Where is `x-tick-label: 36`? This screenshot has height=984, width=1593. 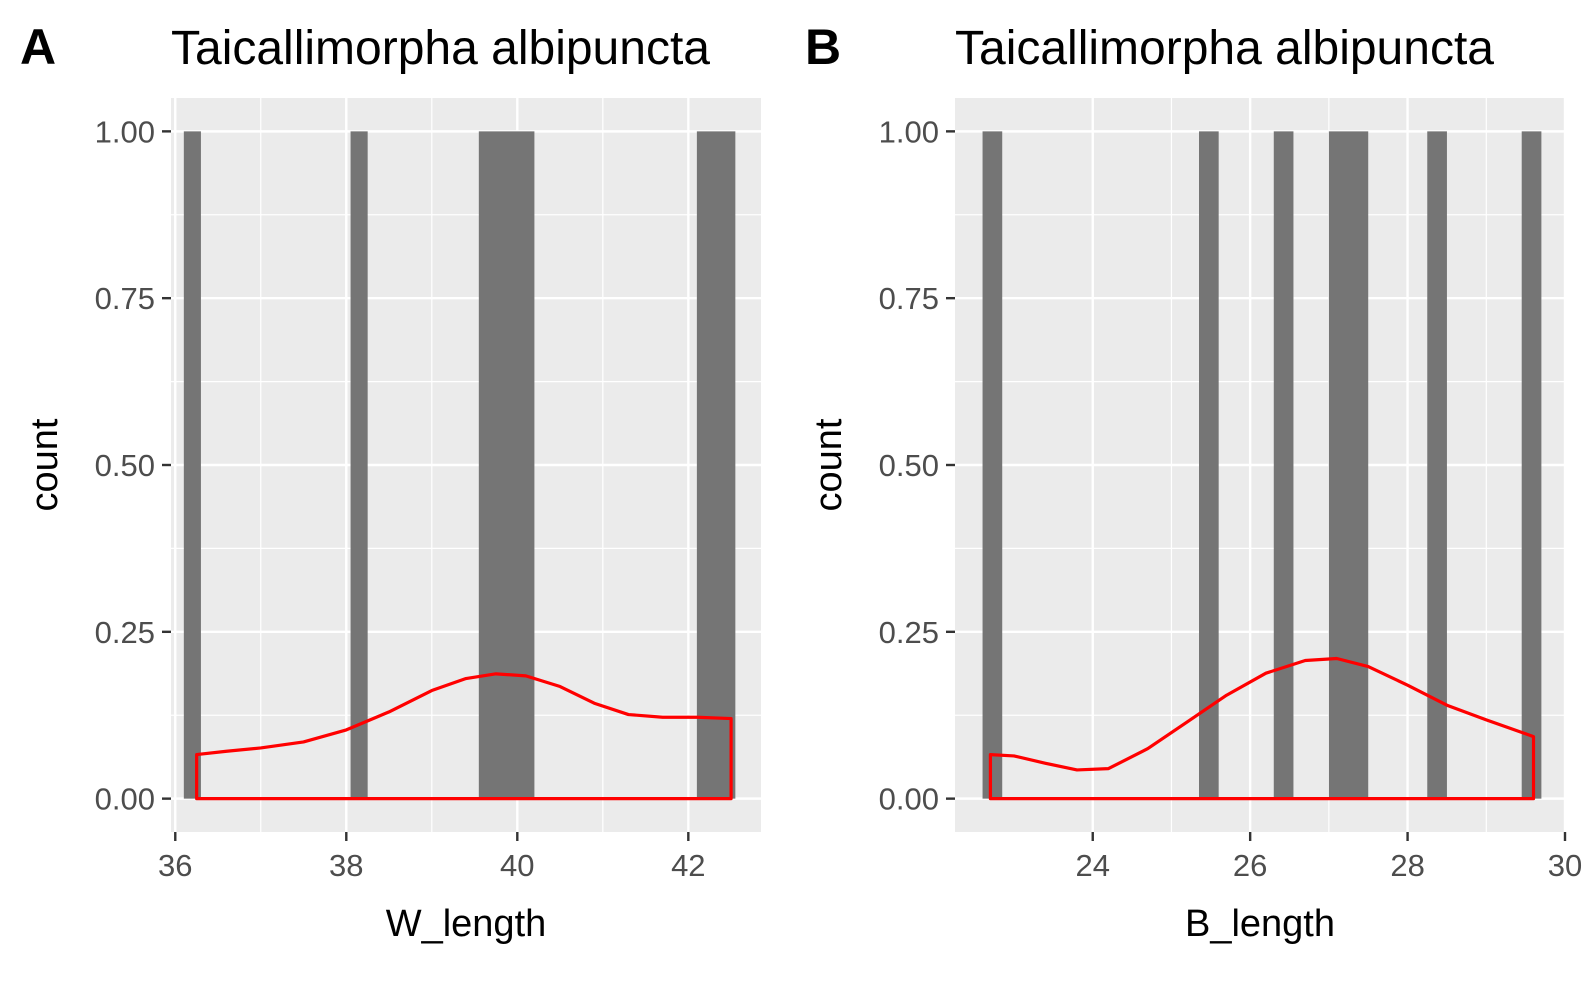
x-tick-label: 36 is located at coordinates (175, 865).